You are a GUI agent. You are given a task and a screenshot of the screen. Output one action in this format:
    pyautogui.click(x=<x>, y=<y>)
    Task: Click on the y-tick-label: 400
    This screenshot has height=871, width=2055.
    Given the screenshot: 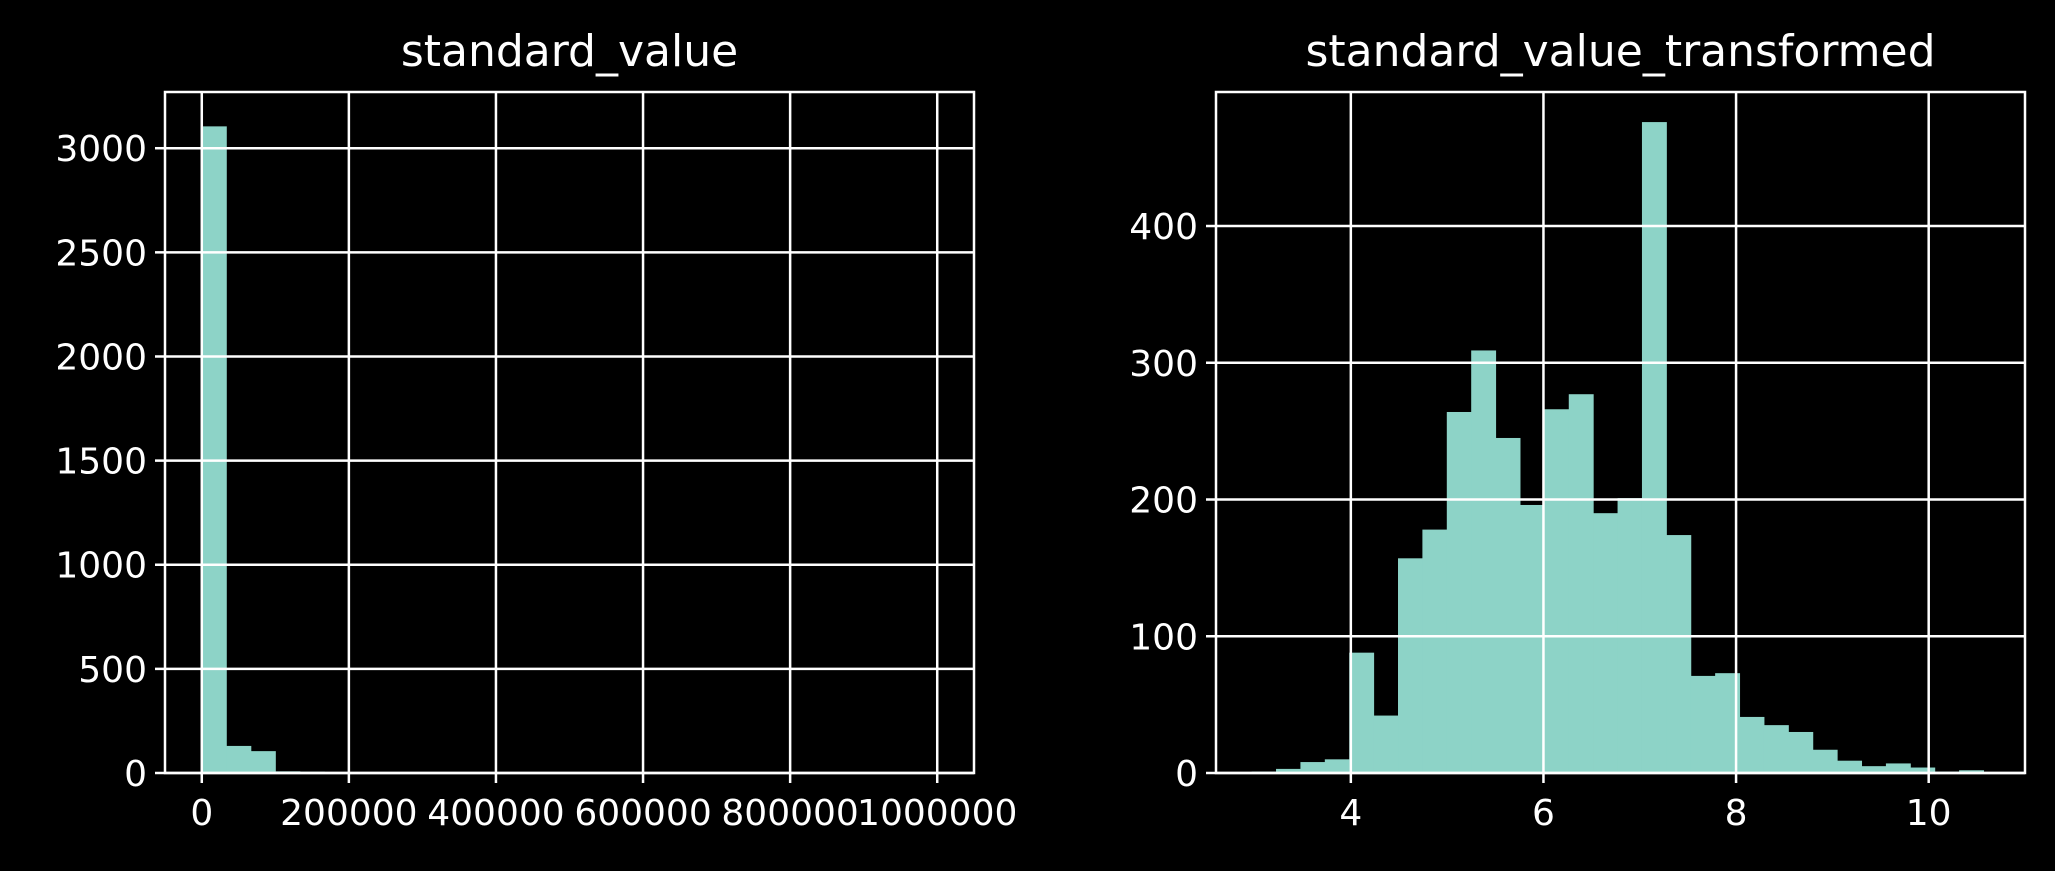 What is the action you would take?
    pyautogui.click(x=1163, y=227)
    